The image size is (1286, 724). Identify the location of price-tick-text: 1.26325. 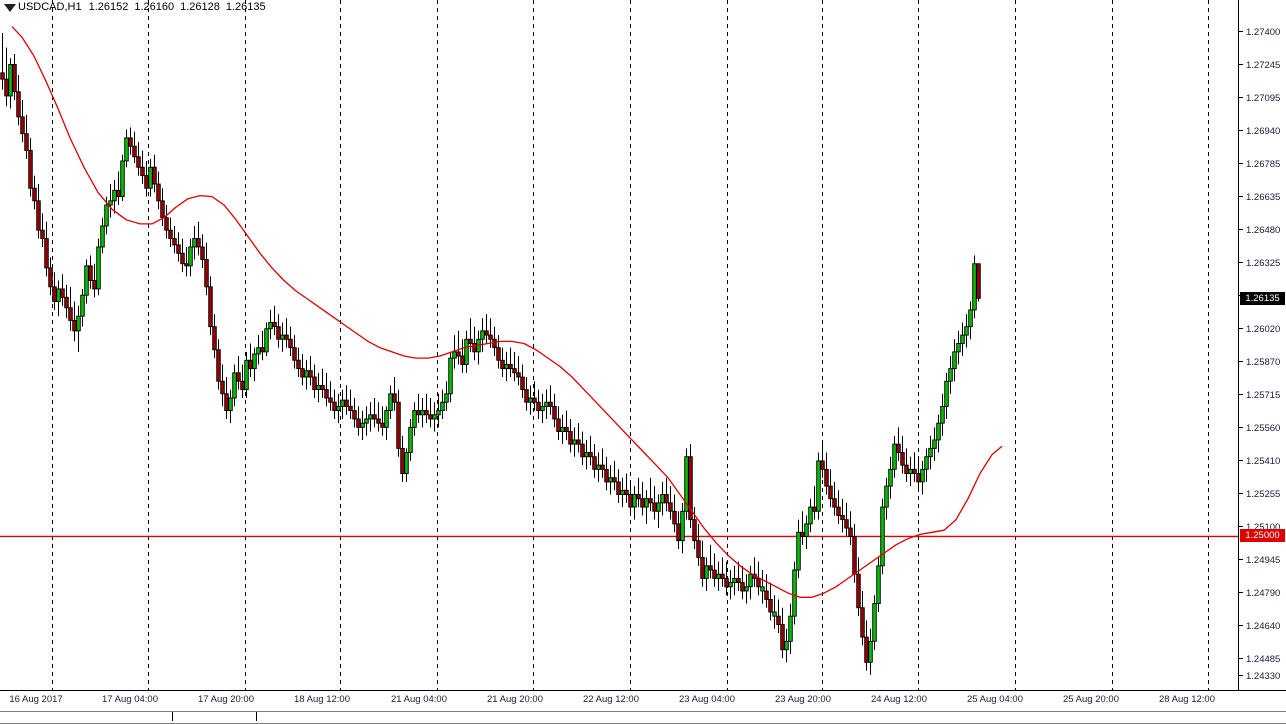
(1263, 263).